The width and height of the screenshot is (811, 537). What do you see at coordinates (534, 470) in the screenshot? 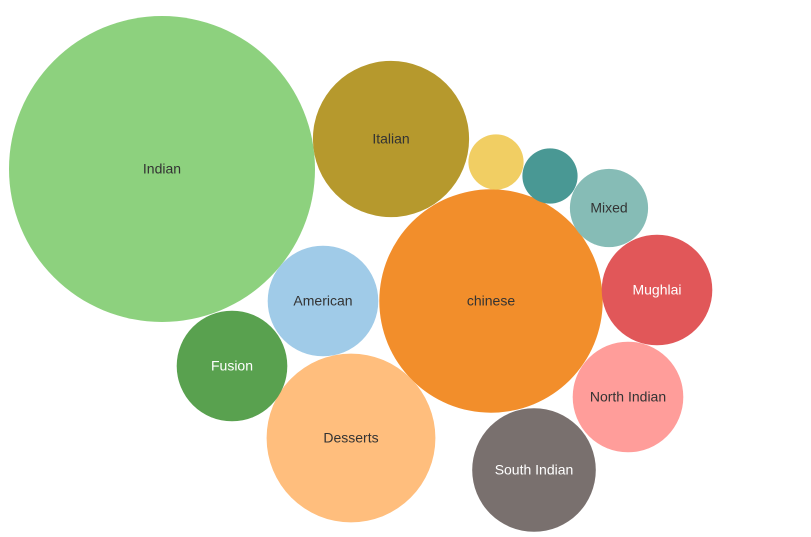
I see `bubble-south-indian` at bounding box center [534, 470].